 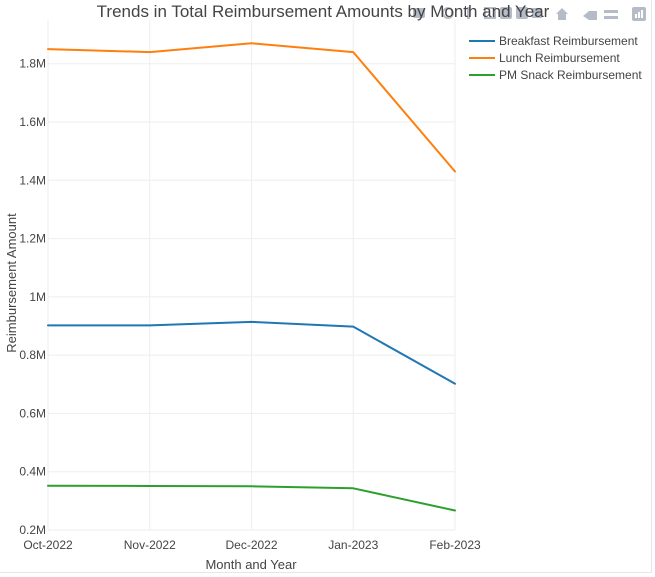 I want to click on y-tick-label: 1.8M, so click(x=32, y=64).